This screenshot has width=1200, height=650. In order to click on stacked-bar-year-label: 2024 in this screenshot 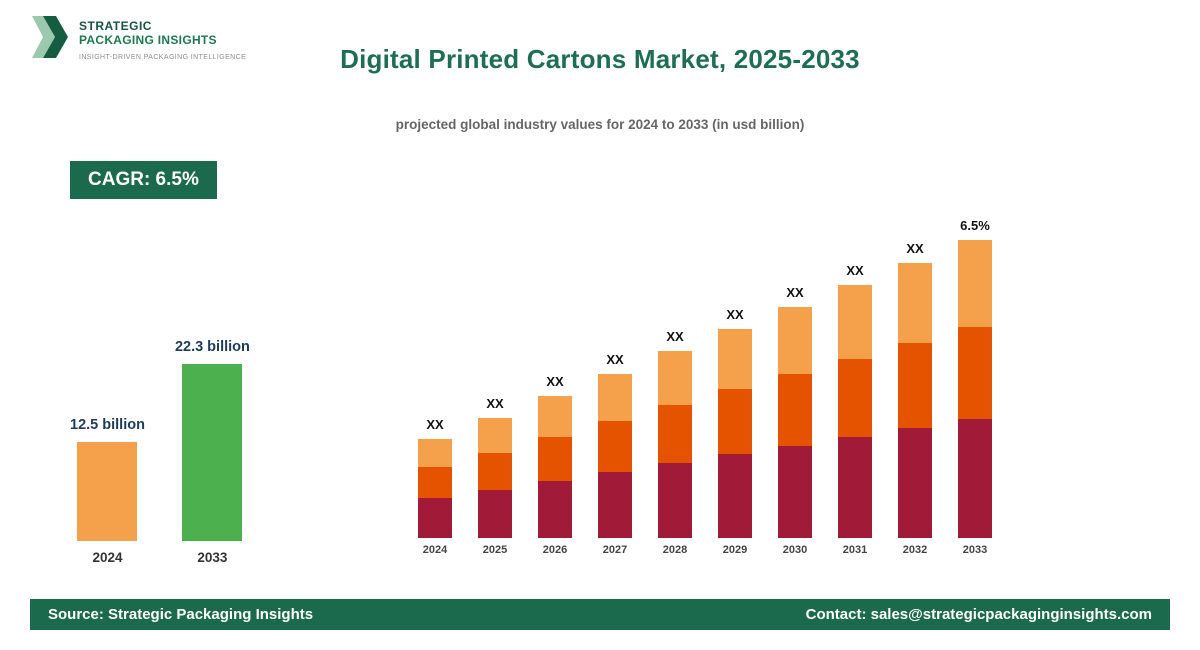, I will do `click(435, 550)`.